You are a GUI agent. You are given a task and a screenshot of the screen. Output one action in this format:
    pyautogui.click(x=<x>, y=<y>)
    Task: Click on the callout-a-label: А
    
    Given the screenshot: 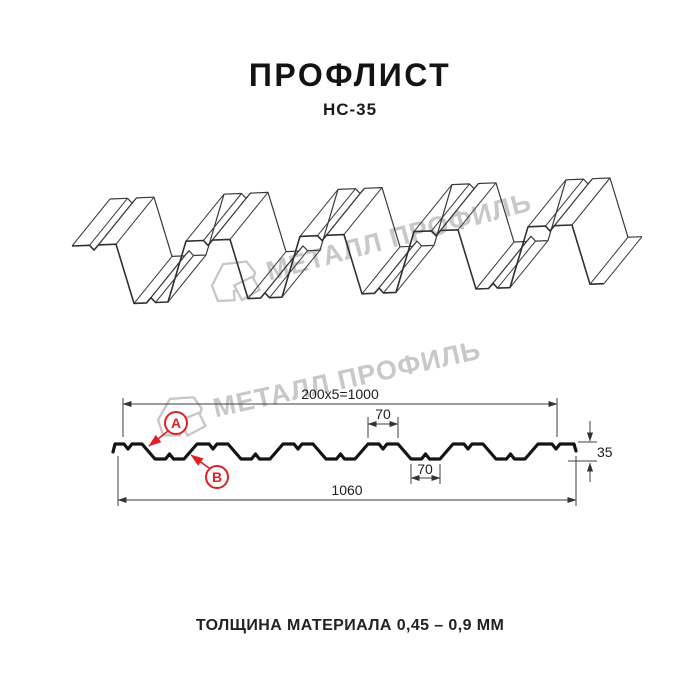 What is the action you would take?
    pyautogui.click(x=176, y=423)
    